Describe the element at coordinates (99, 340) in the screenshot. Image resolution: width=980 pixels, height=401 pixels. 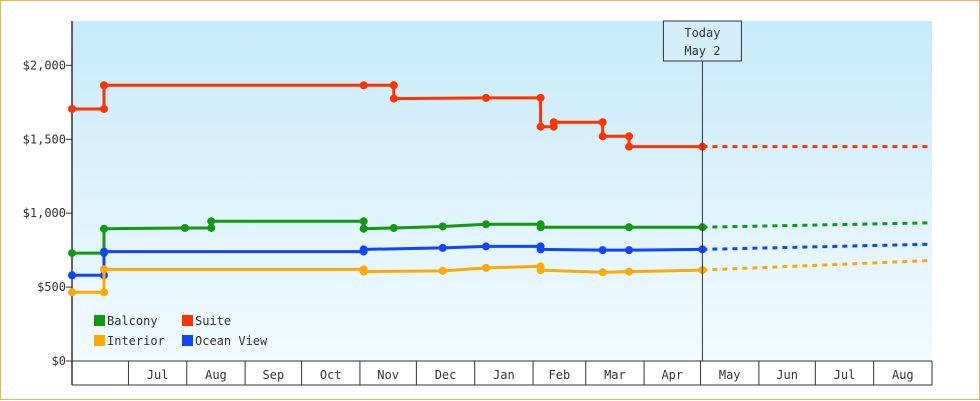
I see `legend-swatch-interior` at that location.